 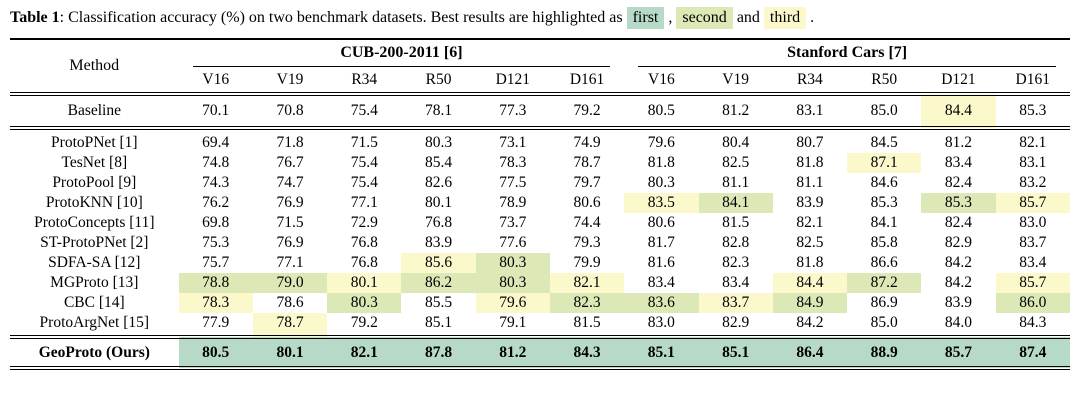 What do you see at coordinates (364, 222) in the screenshot?
I see `value-cell: 72.9` at bounding box center [364, 222].